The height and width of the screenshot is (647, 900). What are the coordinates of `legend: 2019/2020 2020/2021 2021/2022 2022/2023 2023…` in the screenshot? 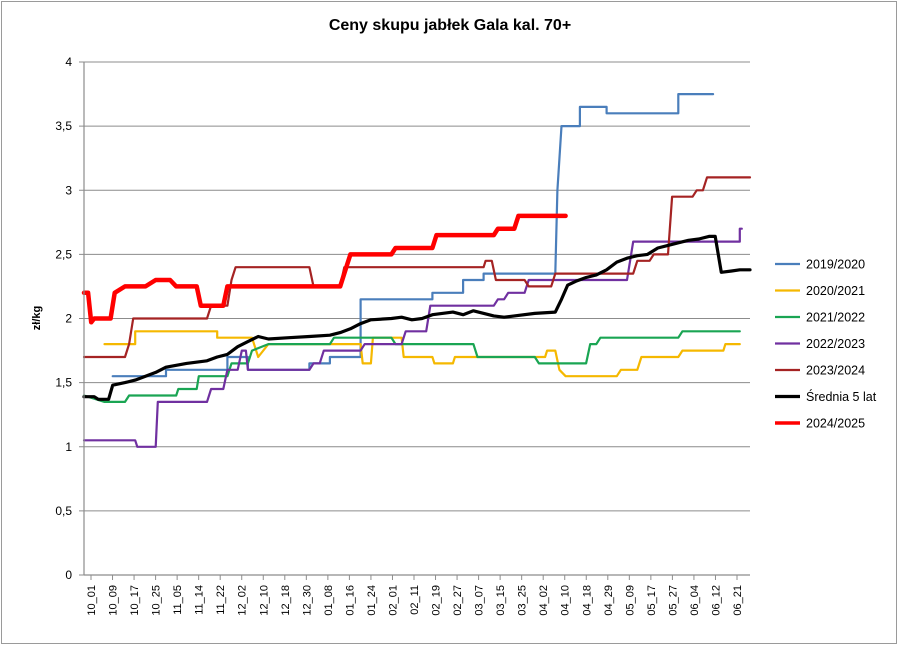 It's located at (826, 344).